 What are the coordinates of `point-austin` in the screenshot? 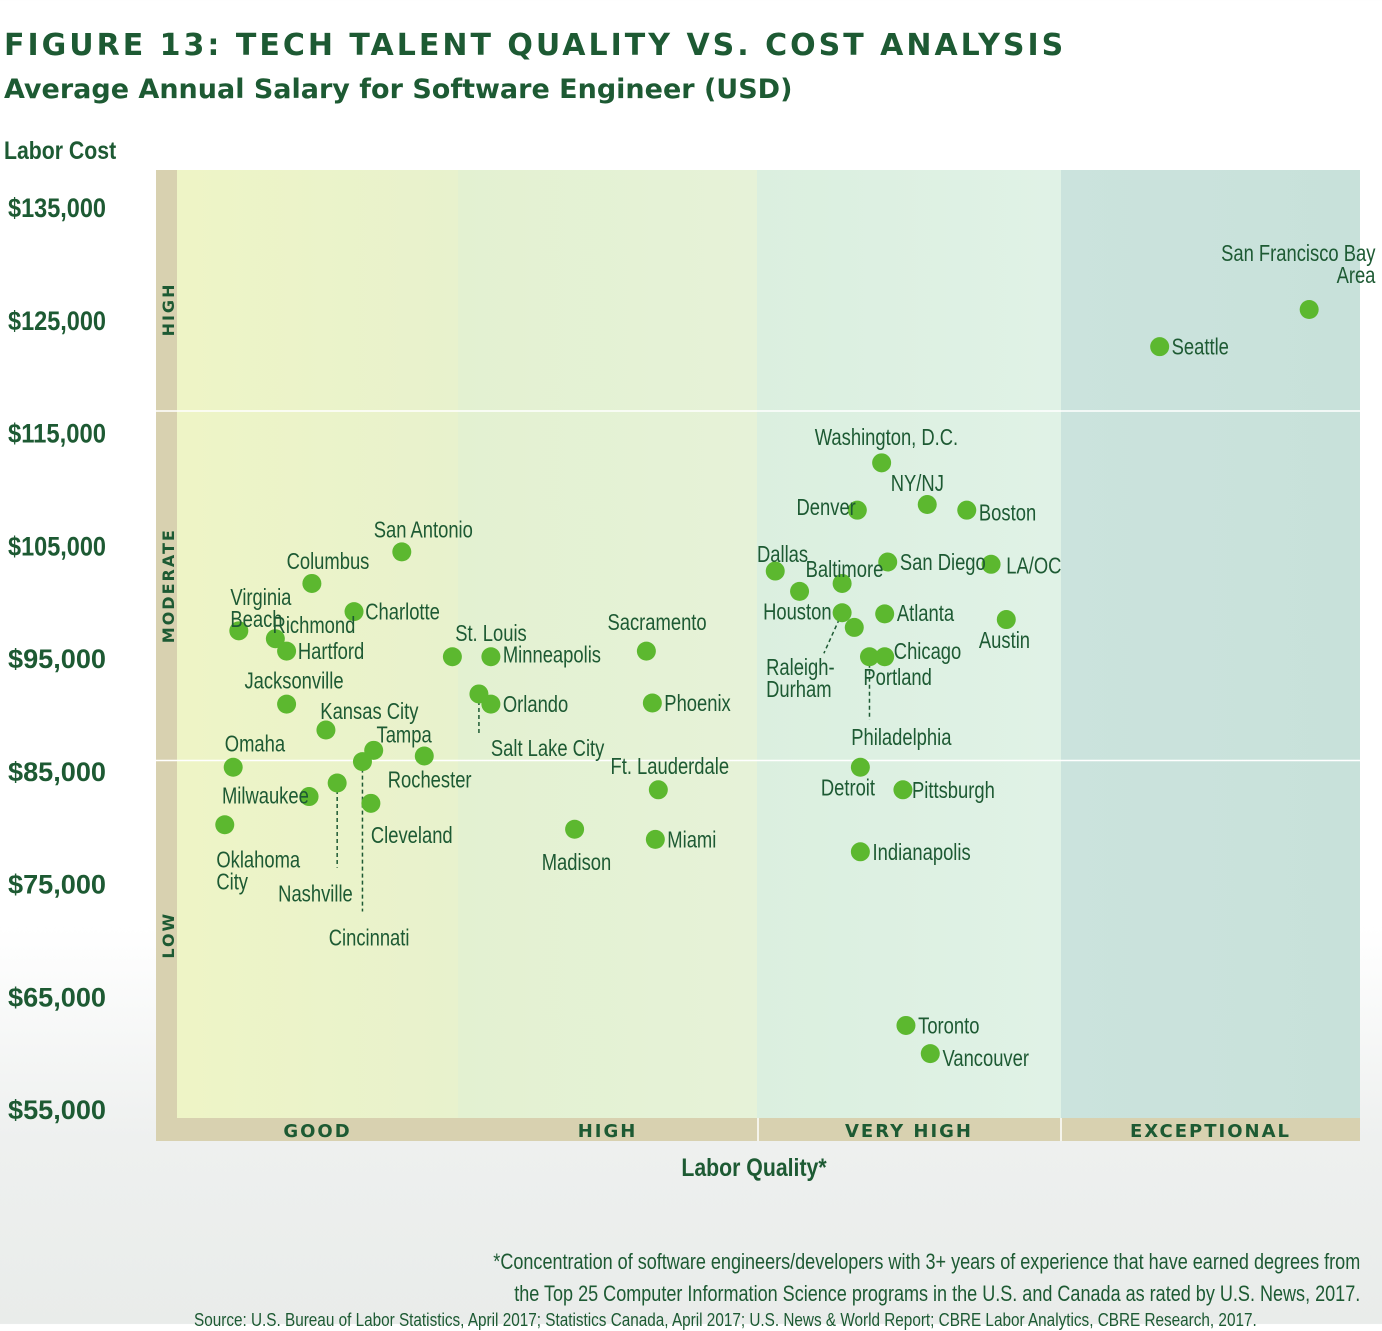 It's located at (1006, 620).